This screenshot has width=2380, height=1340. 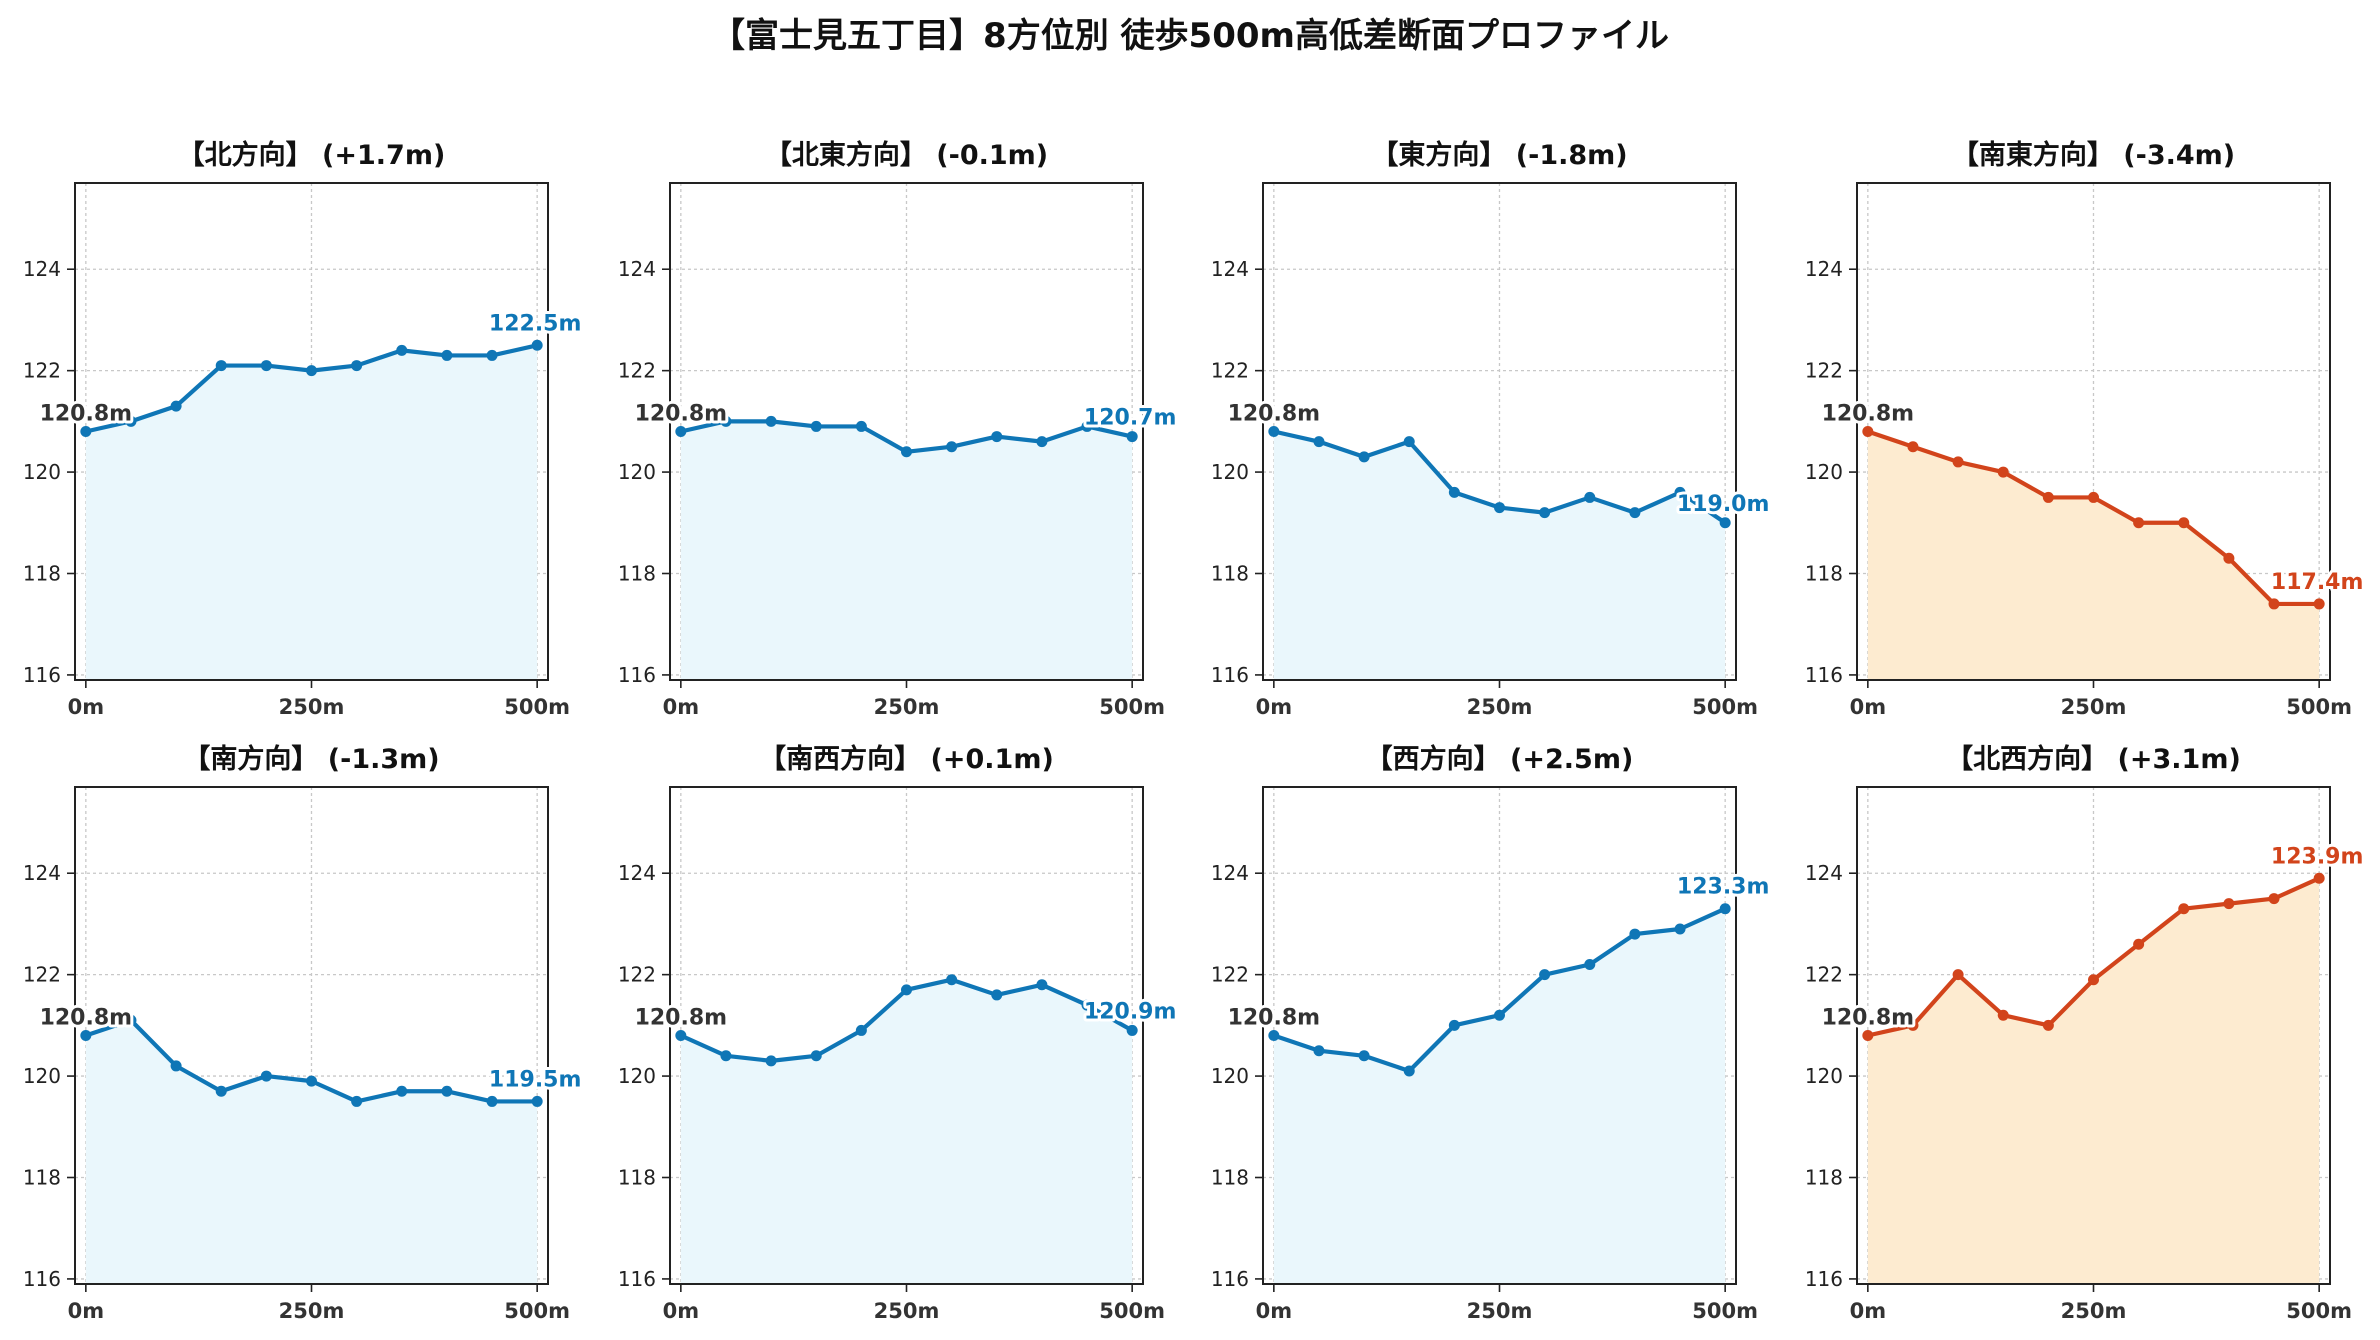 I want to click on chart-3-ytick-label-0: 116, so click(x=1824, y=675).